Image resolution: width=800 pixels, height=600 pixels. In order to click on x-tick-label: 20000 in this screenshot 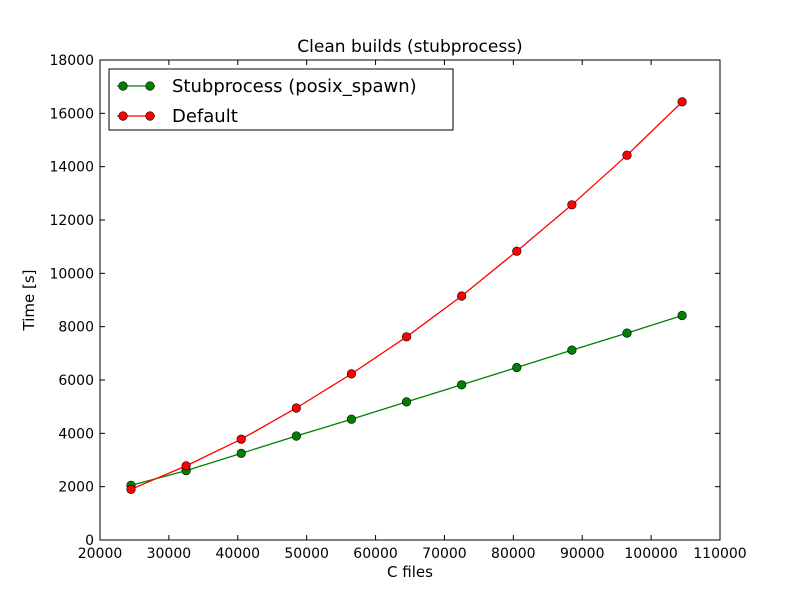, I will do `click(100, 554)`.